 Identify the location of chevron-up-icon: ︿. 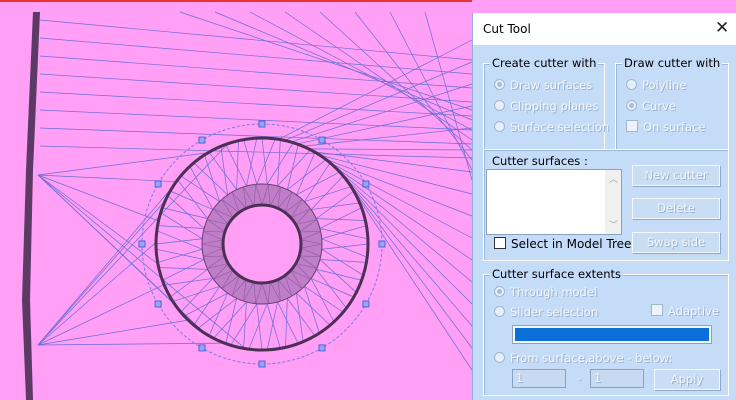
(614, 180).